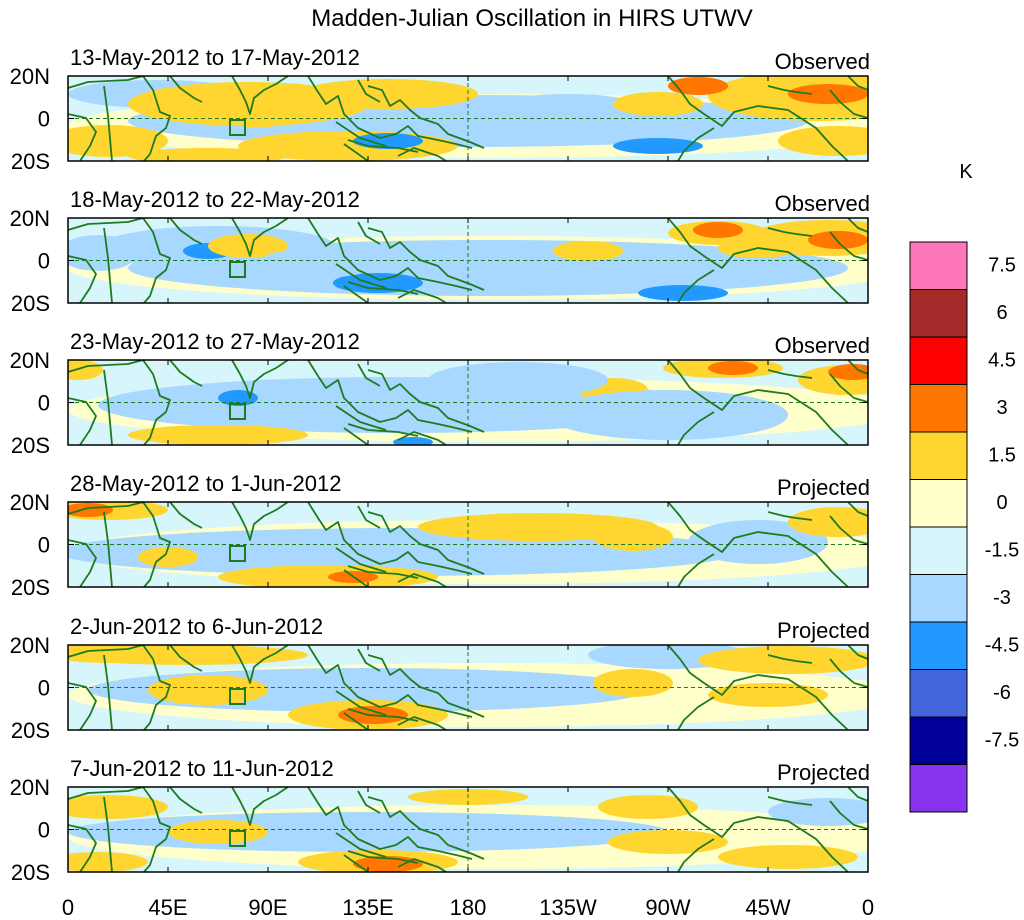  Describe the element at coordinates (823, 772) in the screenshot. I see `panel-status: Projected` at that location.